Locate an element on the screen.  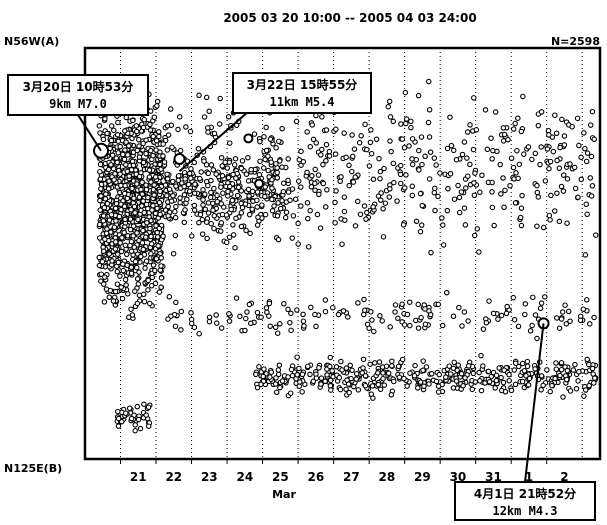
x-tick-label: 1 is located at coordinates (529, 477).